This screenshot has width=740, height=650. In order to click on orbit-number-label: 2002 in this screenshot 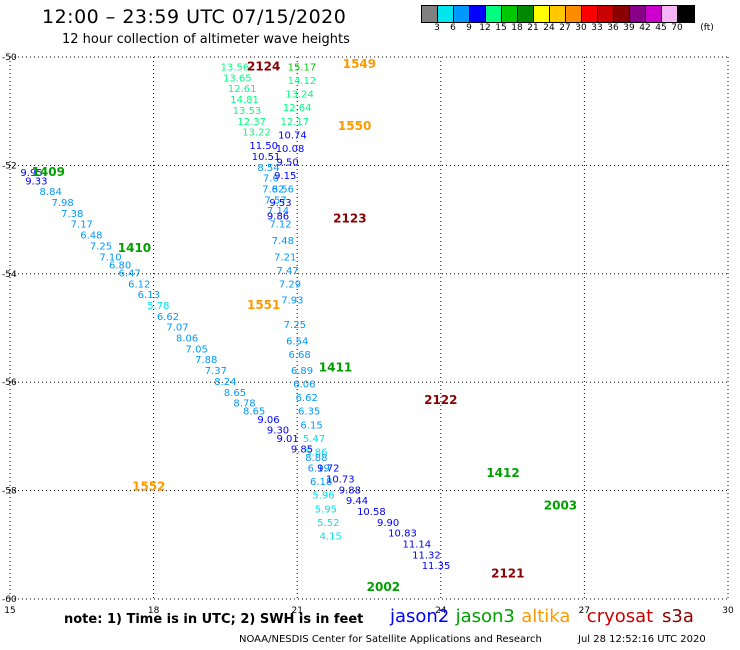, I will do `click(383, 587)`.